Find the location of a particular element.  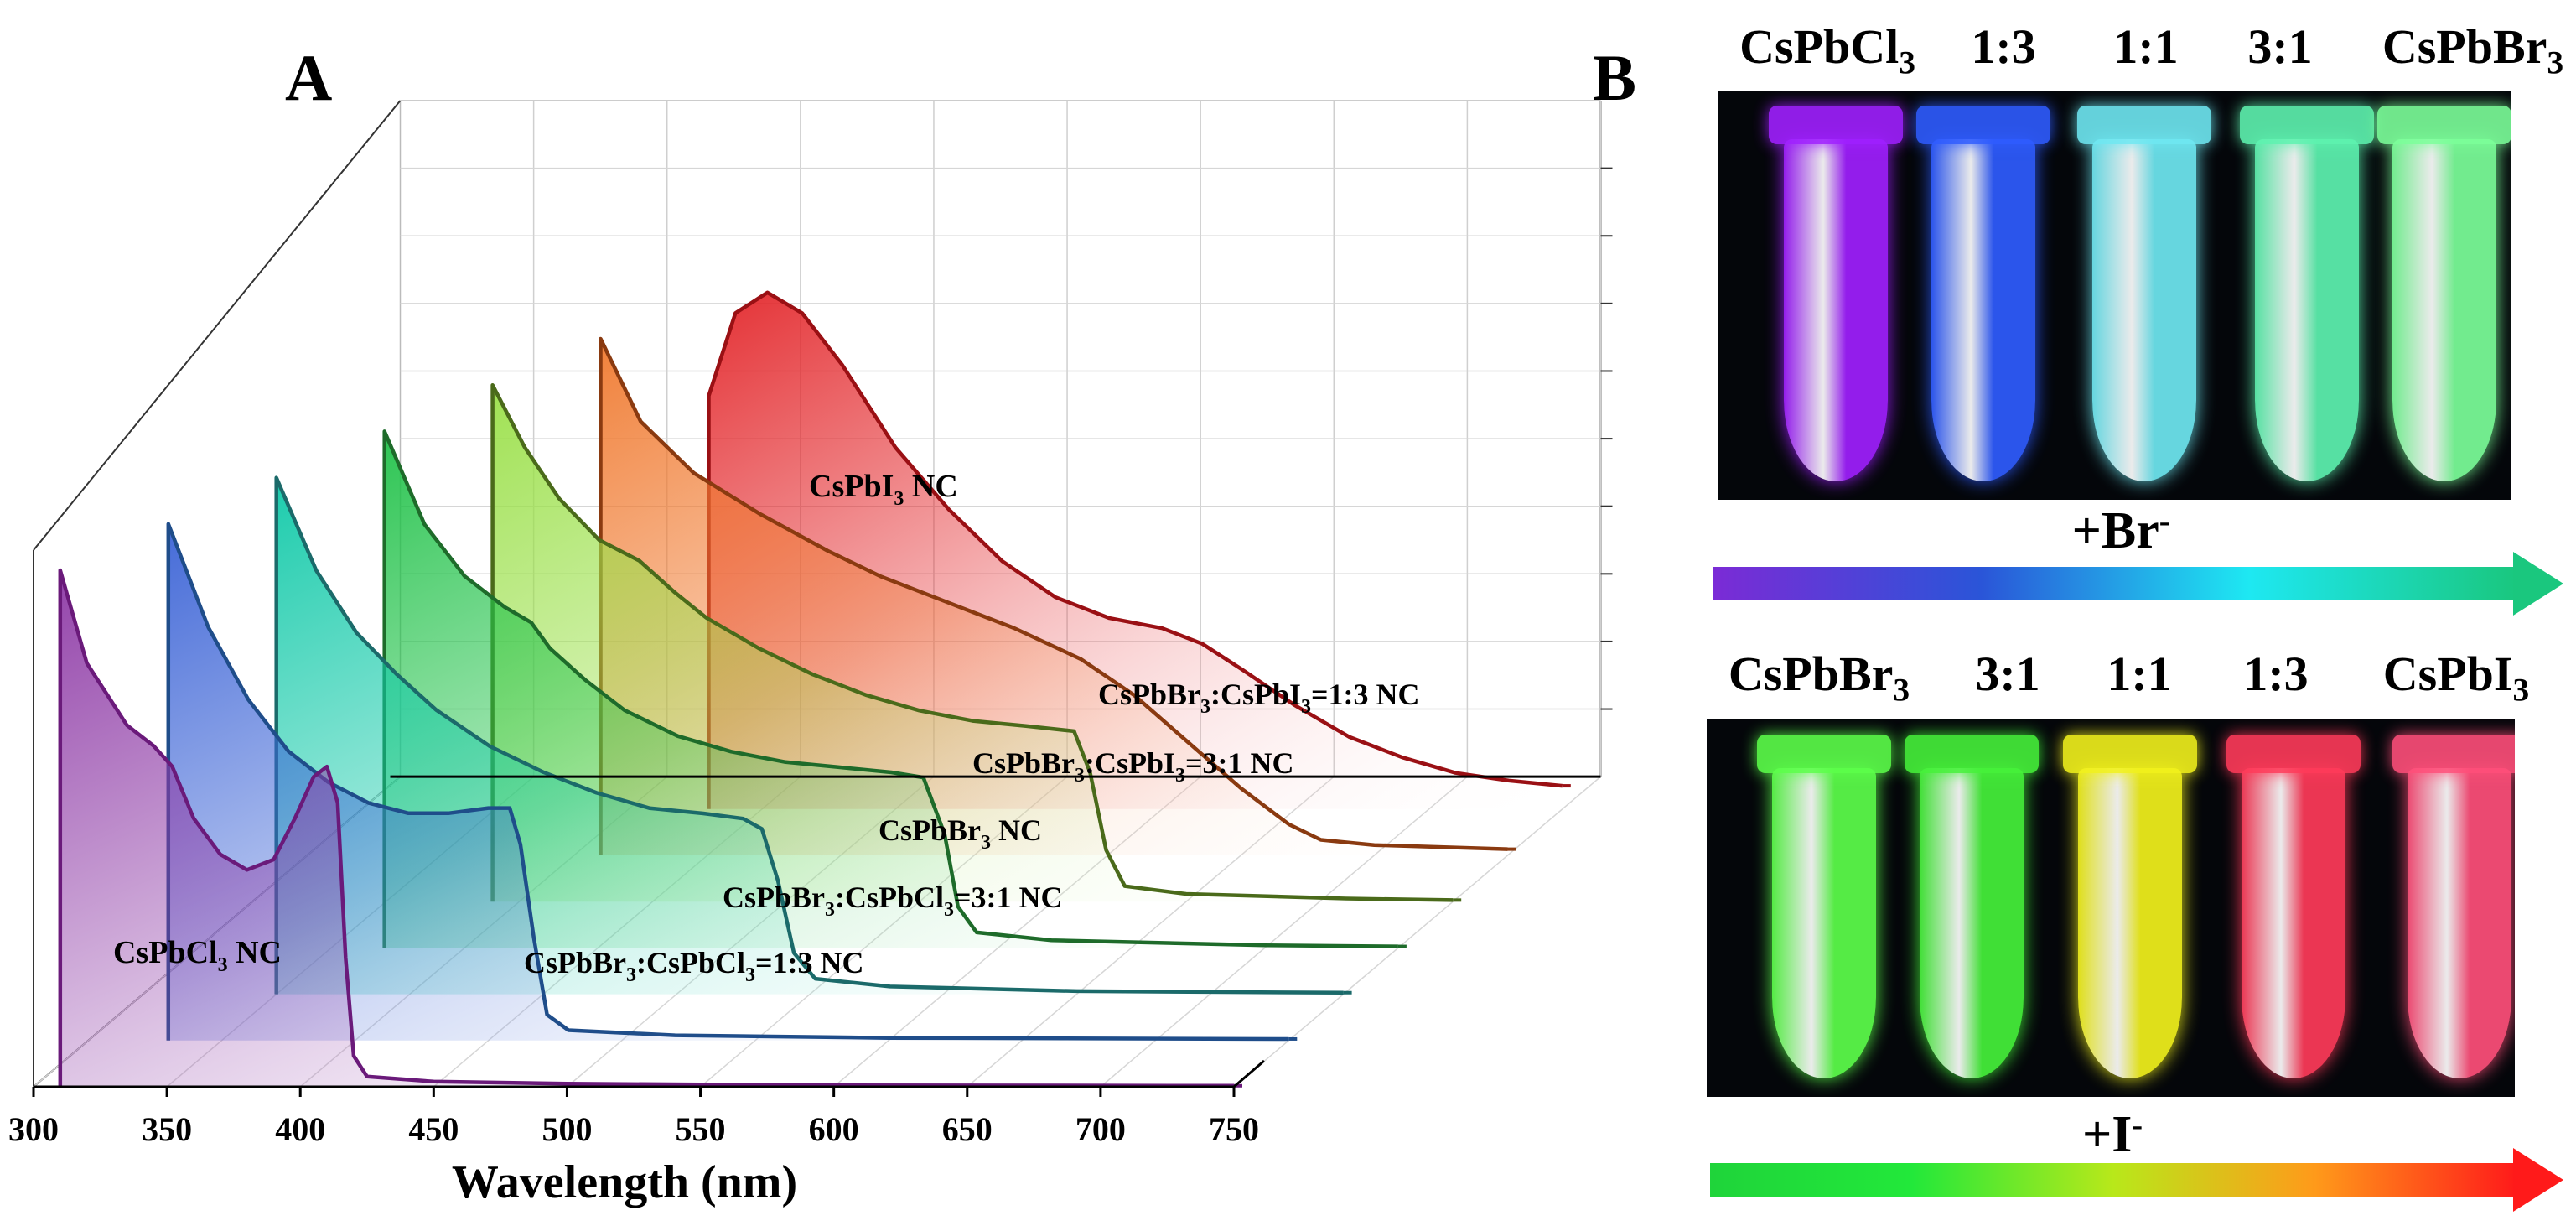

photo-br-series is located at coordinates (2114, 295).